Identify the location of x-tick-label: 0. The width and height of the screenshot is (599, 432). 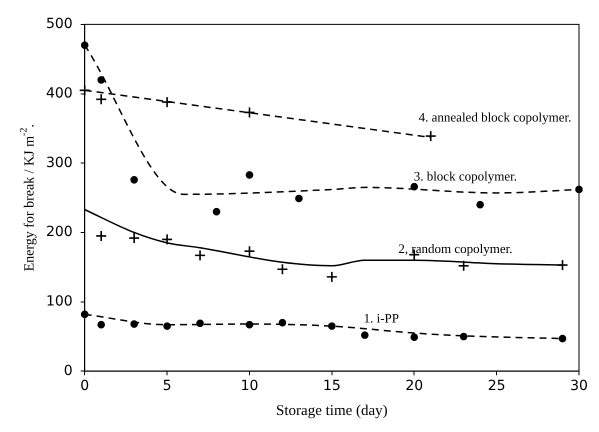
(85, 386).